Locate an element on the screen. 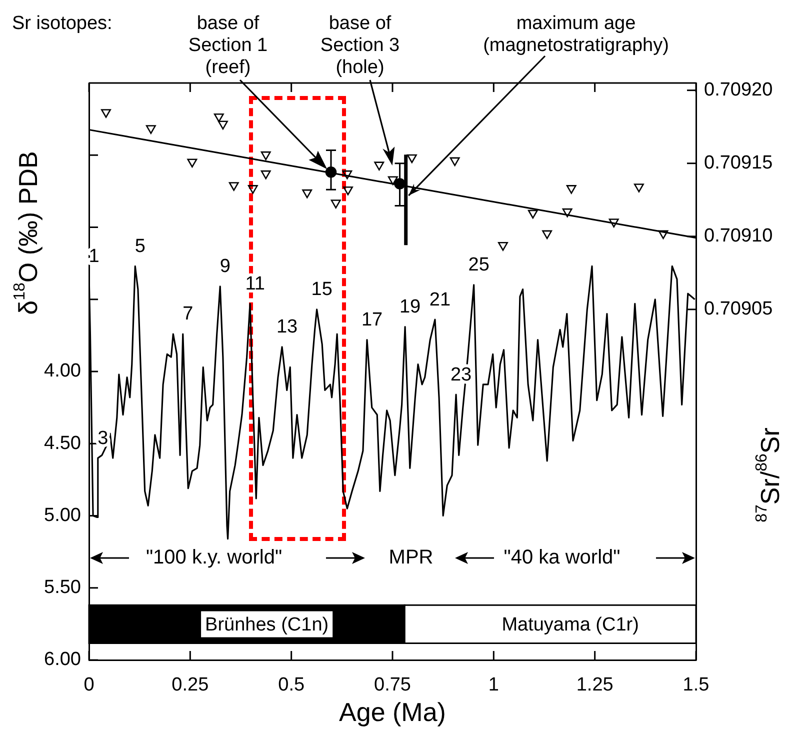 The width and height of the screenshot is (798, 730). y-tick-label: 5.00 is located at coordinates (62, 515).